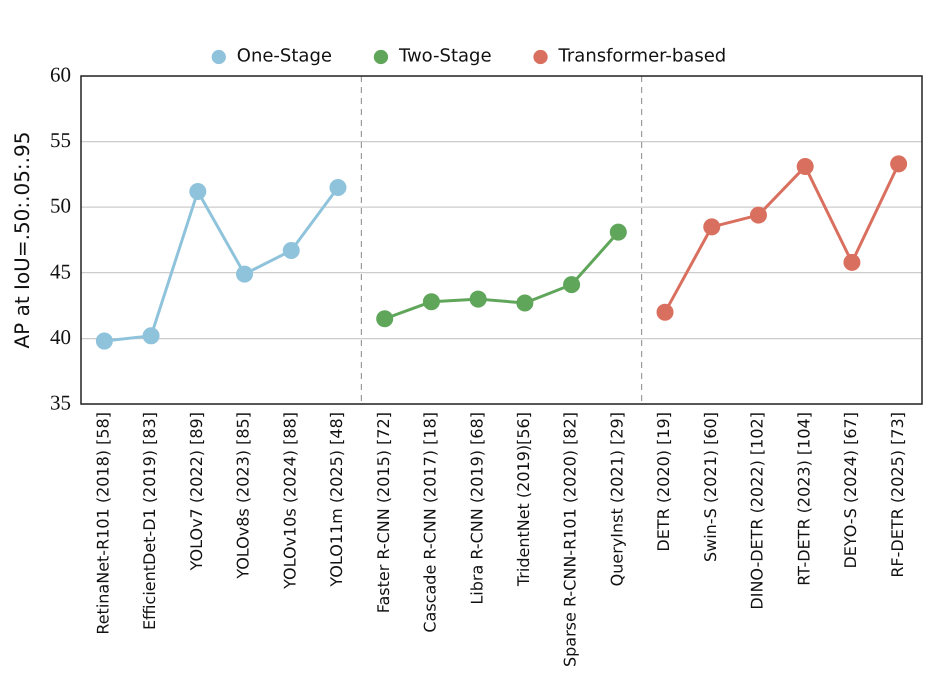 Image resolution: width=940 pixels, height=683 pixels. I want to click on y-tick-label: 40, so click(60, 336).